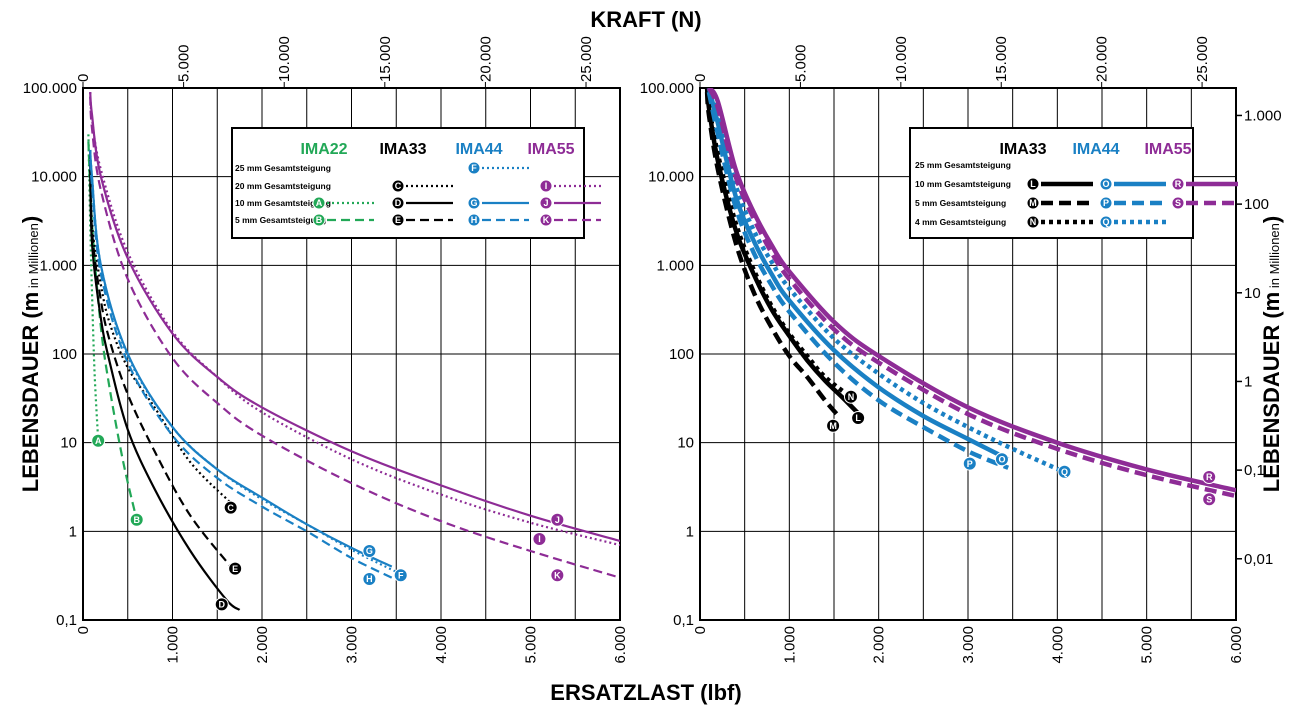 Image resolution: width=1293 pixels, height=705 pixels. I want to click on legend-row-label: 25 mm Gesamtsteigung, so click(963, 165).